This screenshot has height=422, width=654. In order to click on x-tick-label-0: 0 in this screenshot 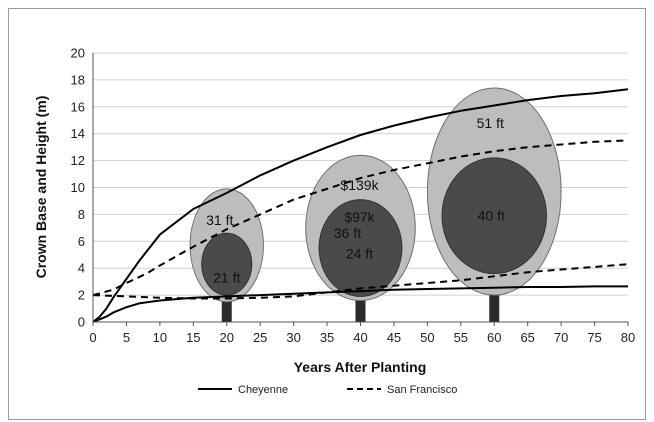, I will do `click(92, 337)`.